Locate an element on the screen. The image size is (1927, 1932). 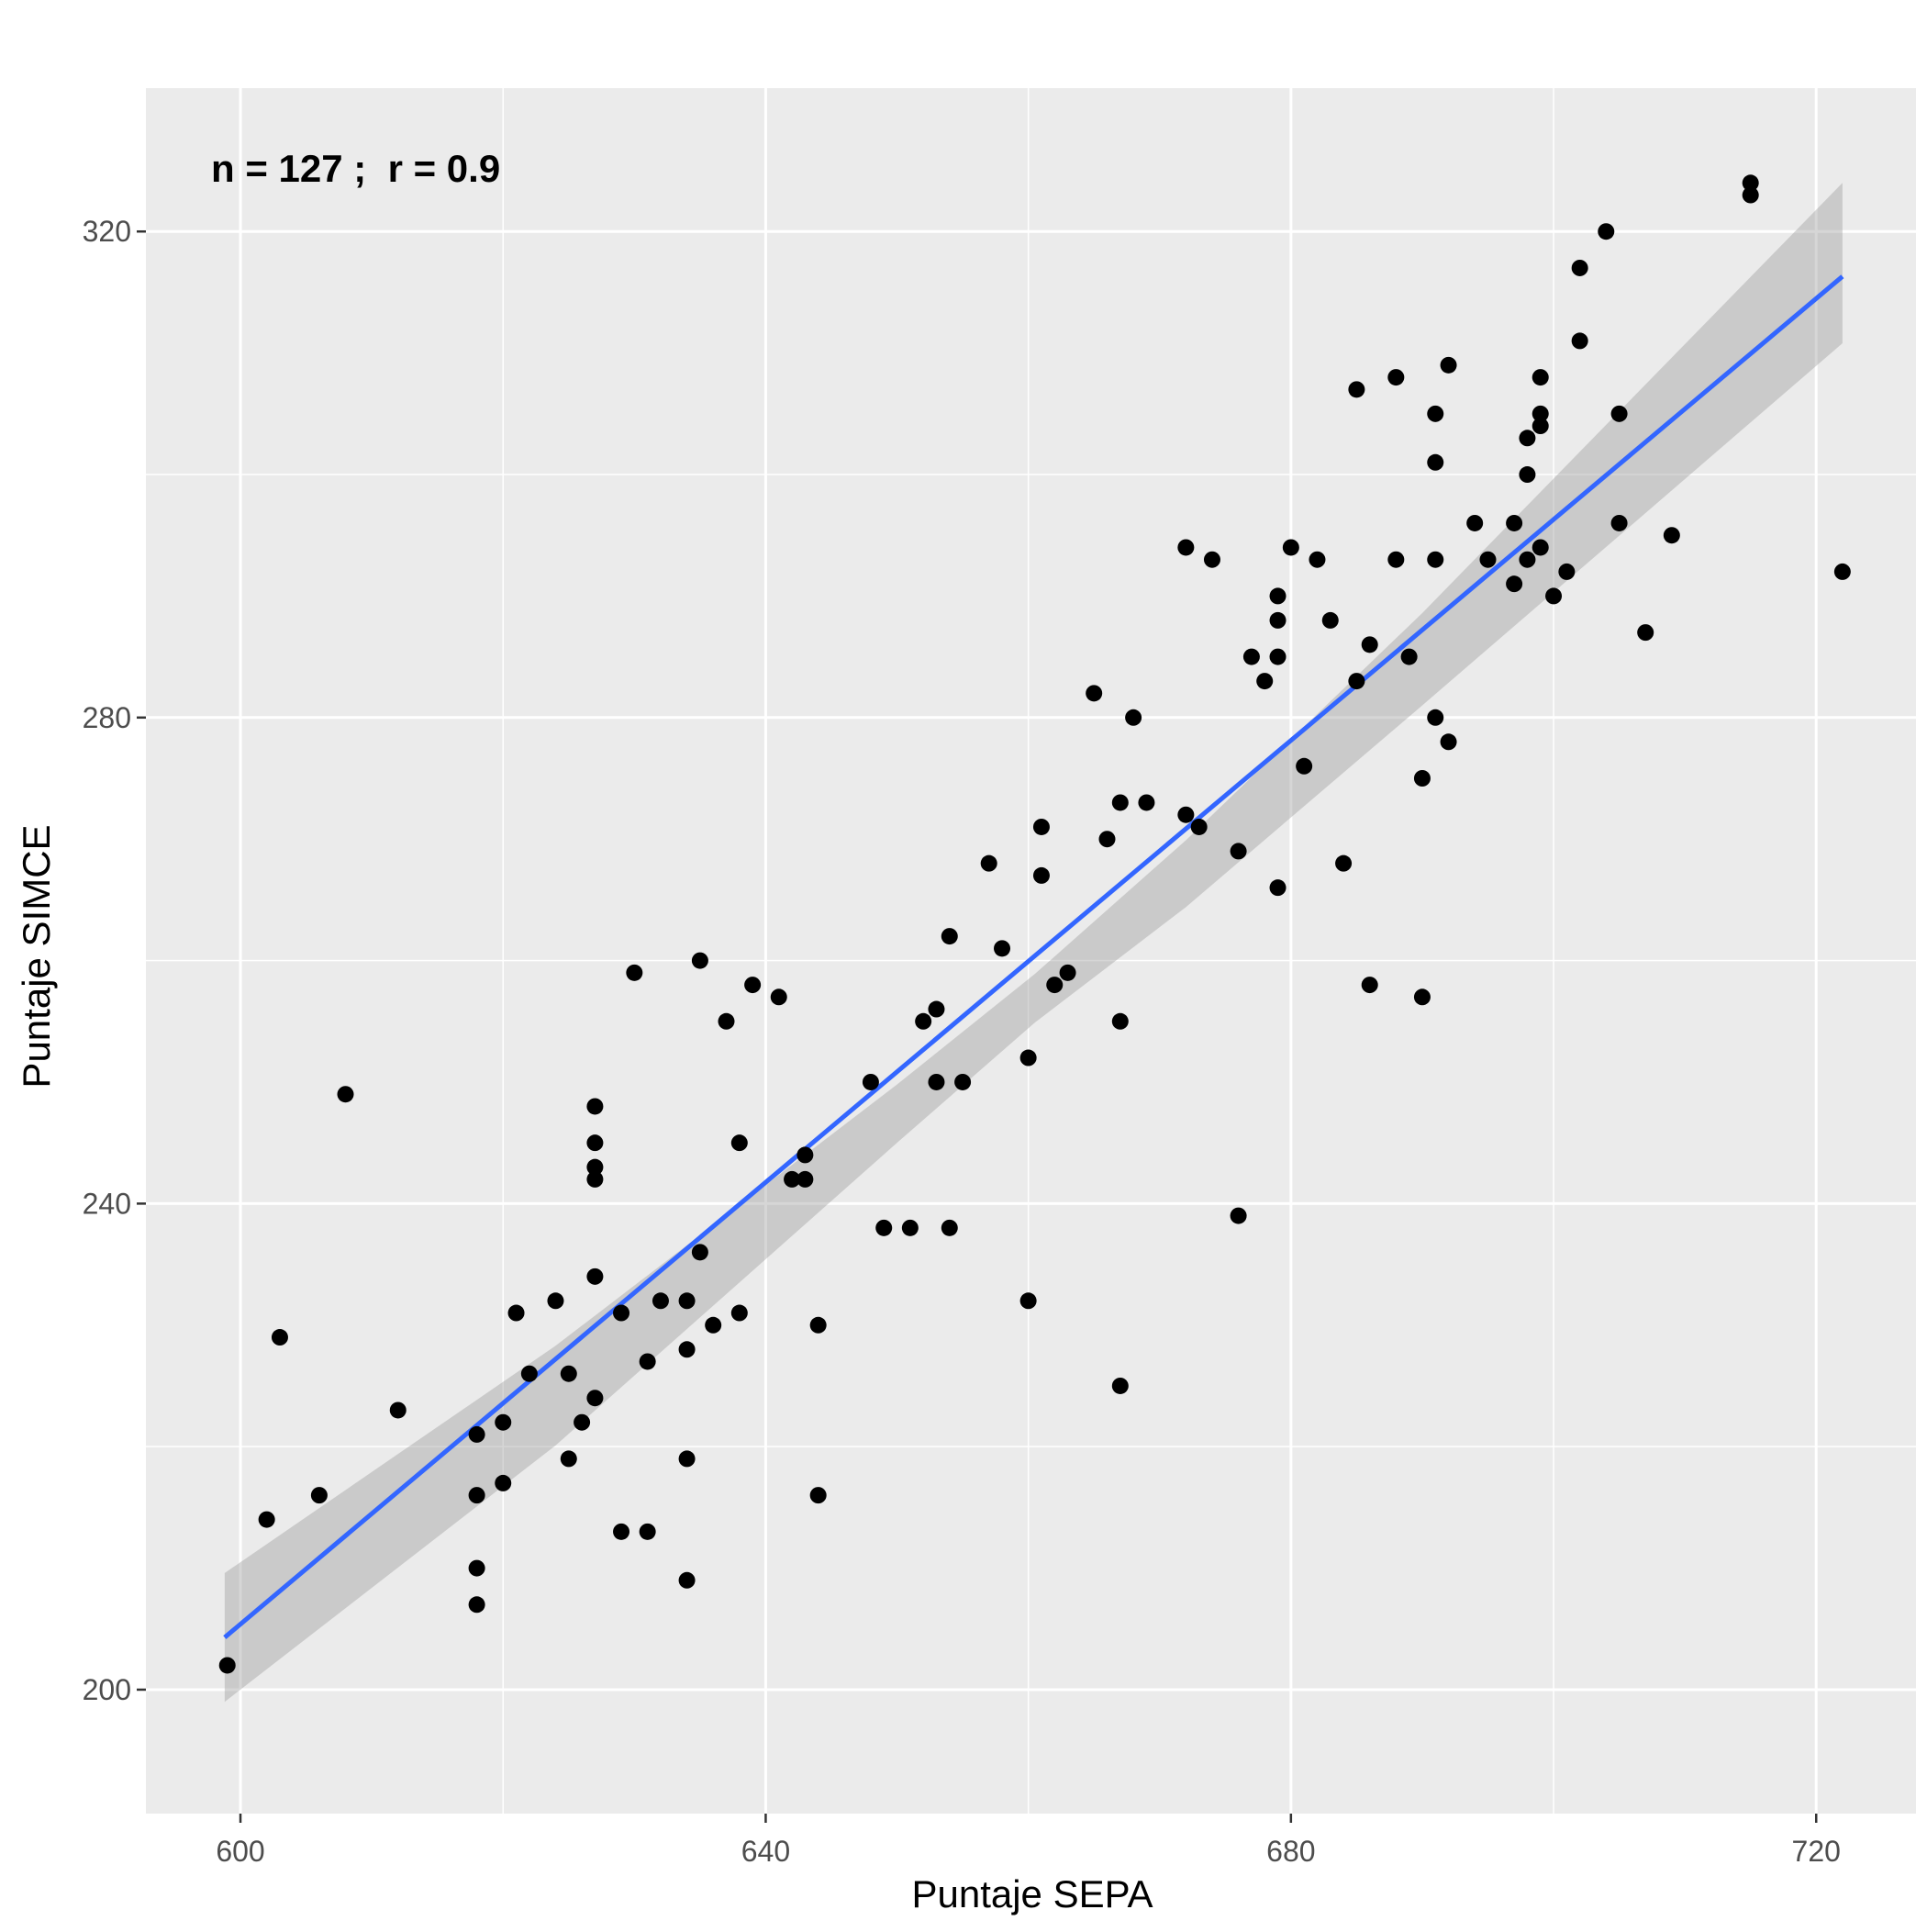
x-tick-label: 640 is located at coordinates (765, 1851).